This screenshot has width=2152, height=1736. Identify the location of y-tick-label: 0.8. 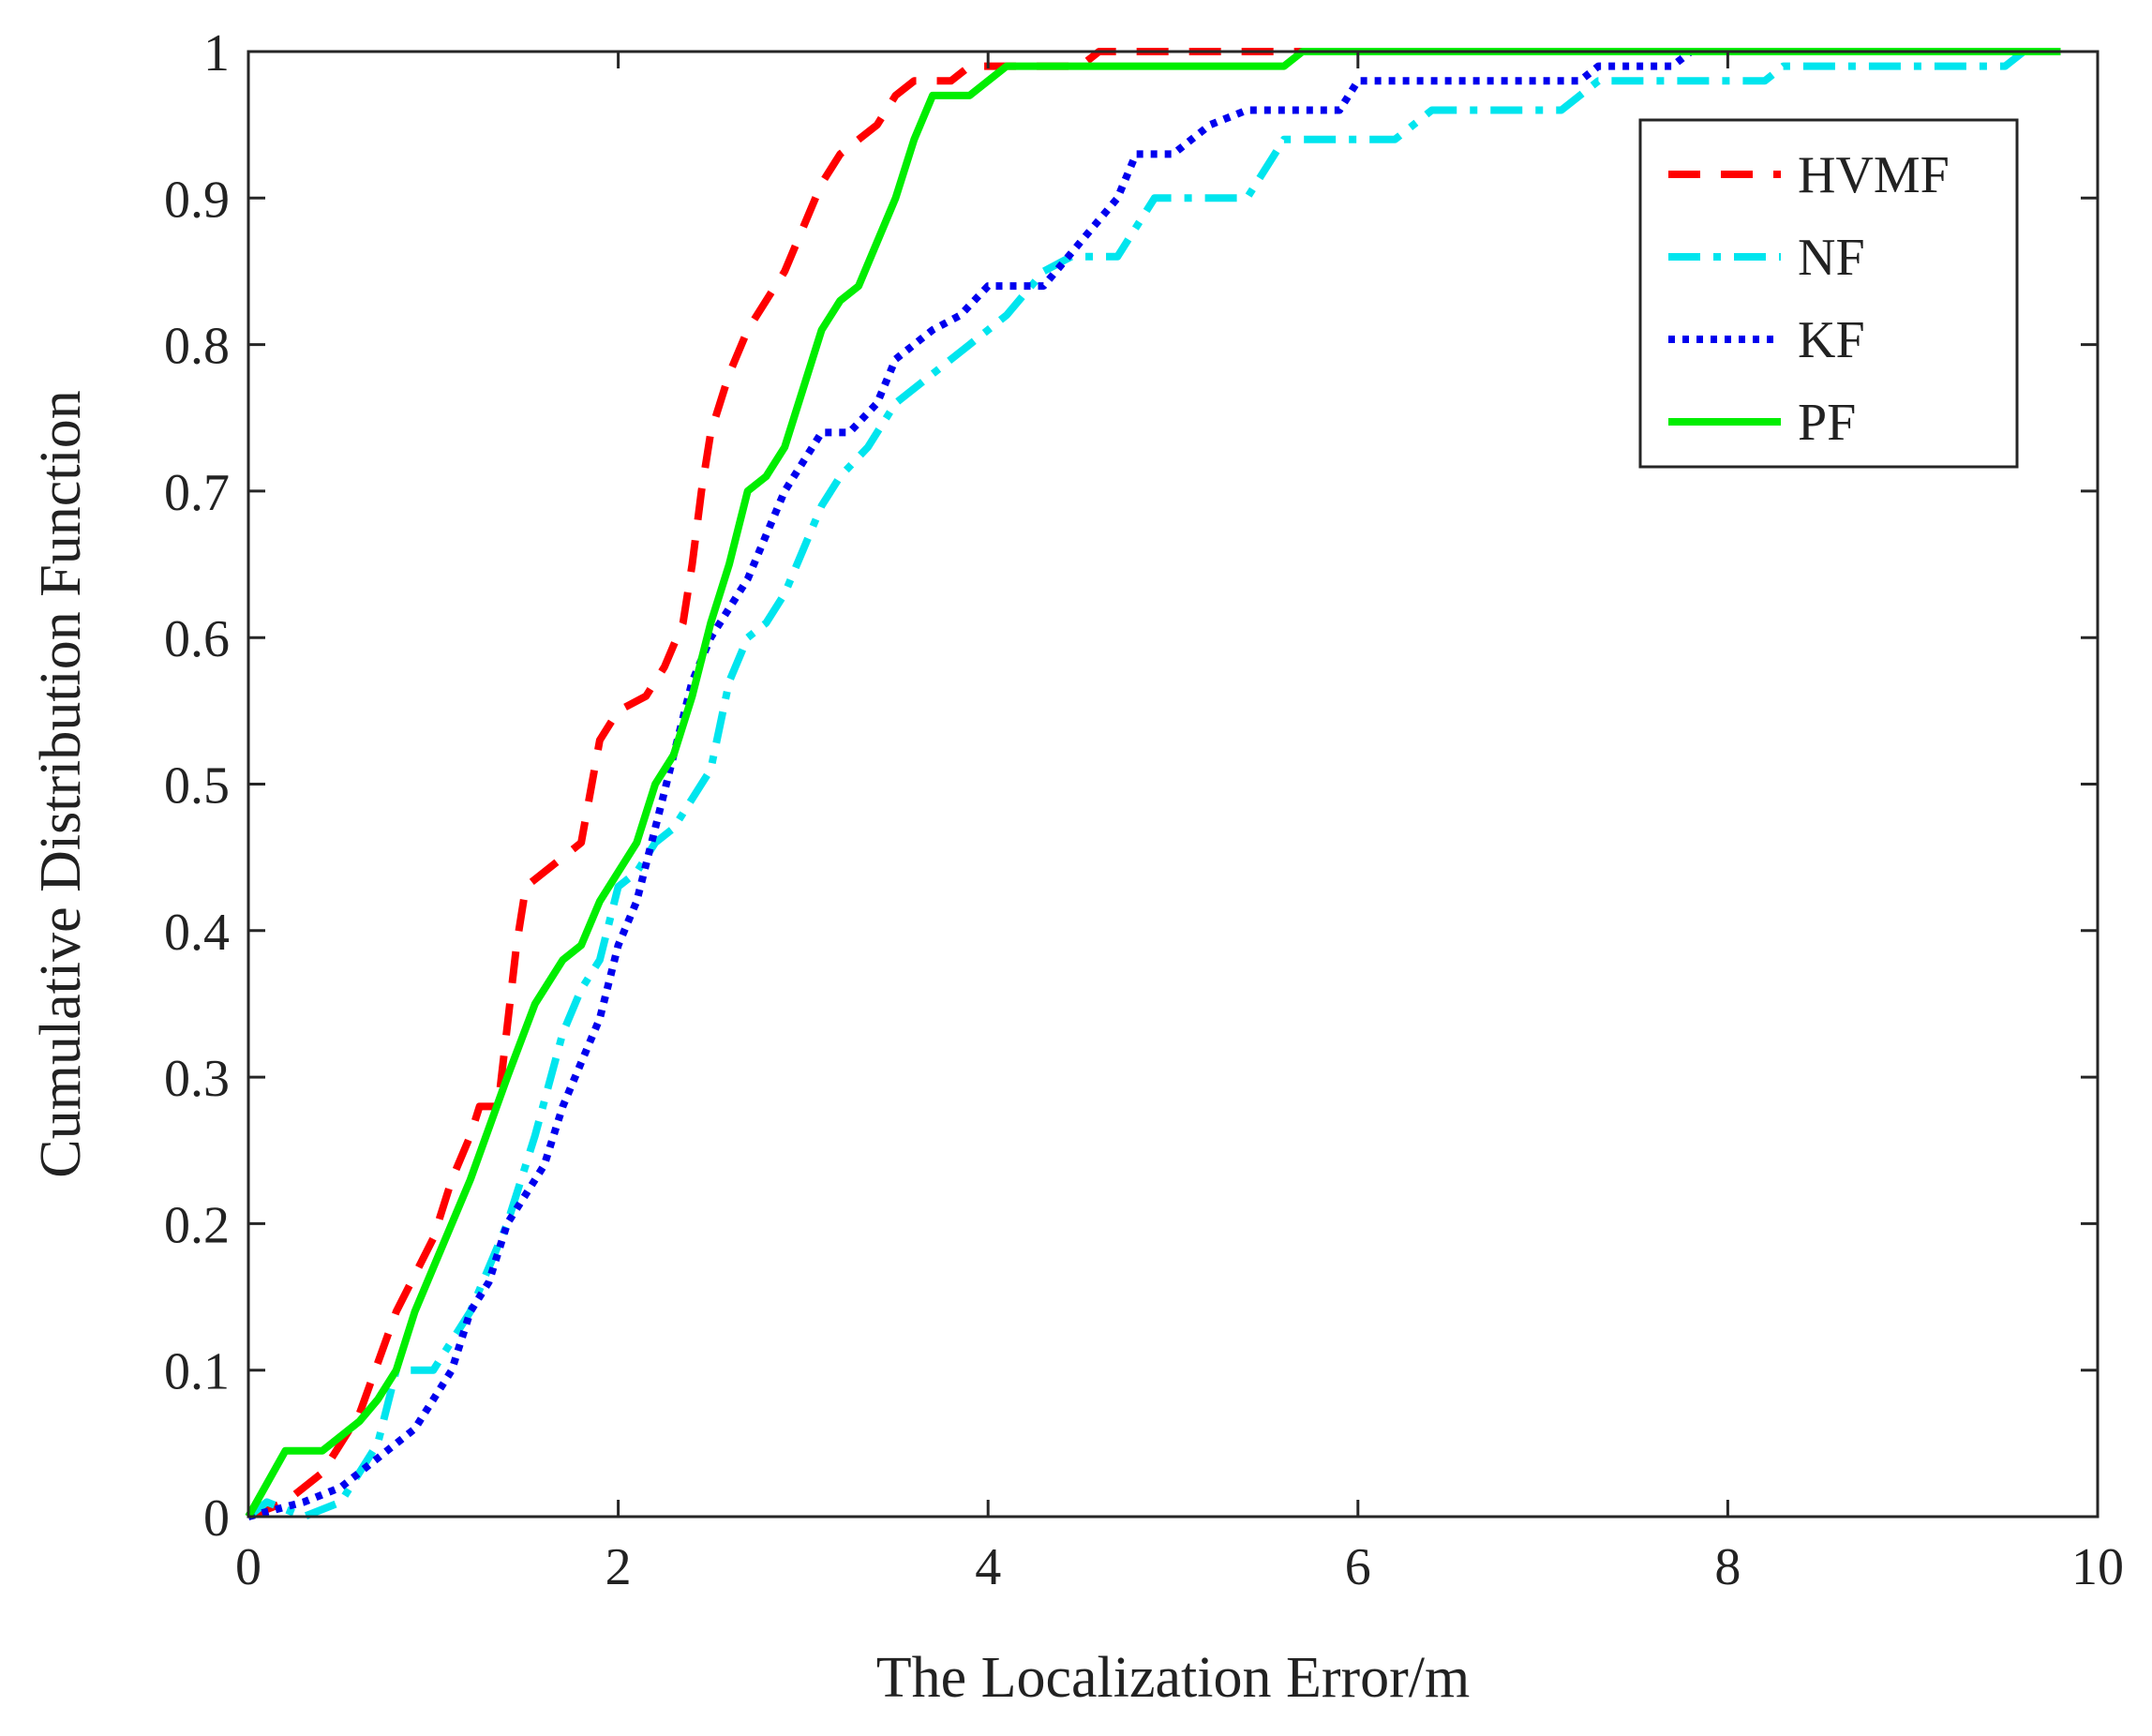
(197, 347).